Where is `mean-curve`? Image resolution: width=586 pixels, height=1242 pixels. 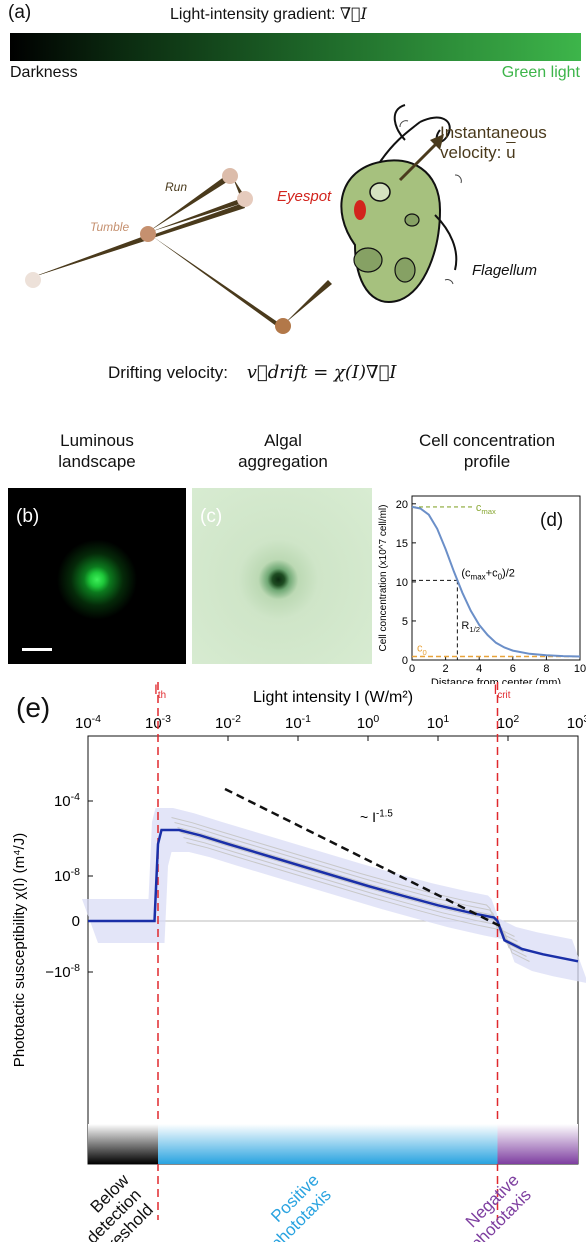
mean-curve is located at coordinates (333, 895).